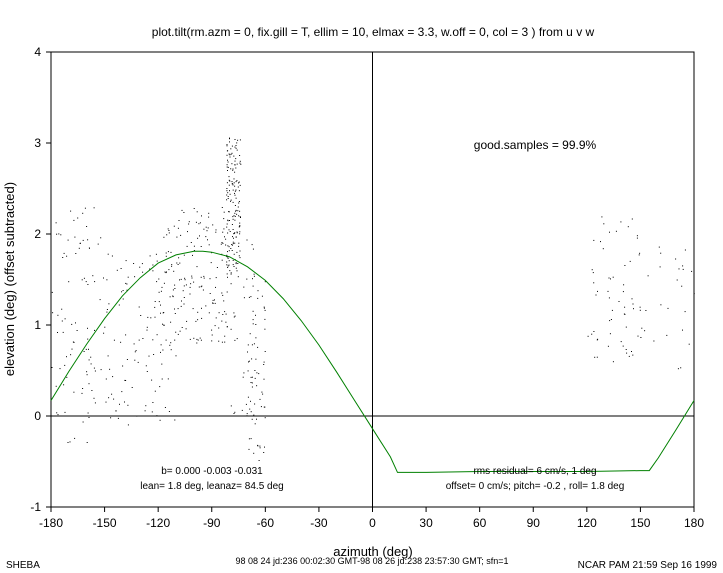  I want to click on y-axis-ticks: -1 0 1 2 3 4, so click(40, 279).